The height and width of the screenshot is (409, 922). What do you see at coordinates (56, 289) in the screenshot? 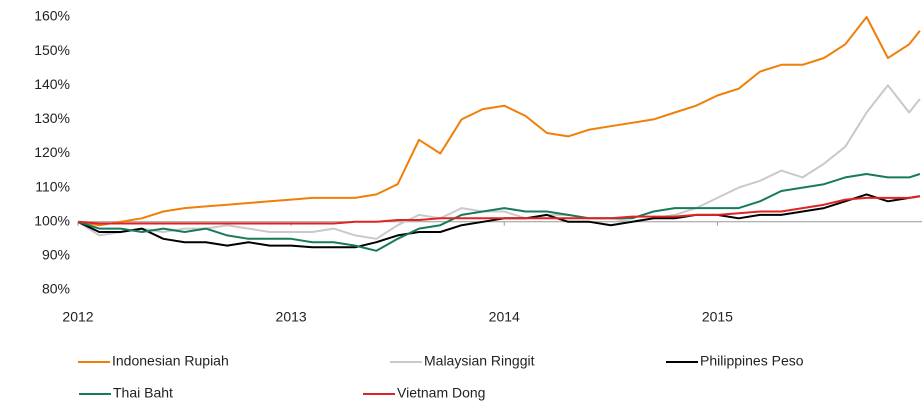
I see `y-tick-label: 80%` at bounding box center [56, 289].